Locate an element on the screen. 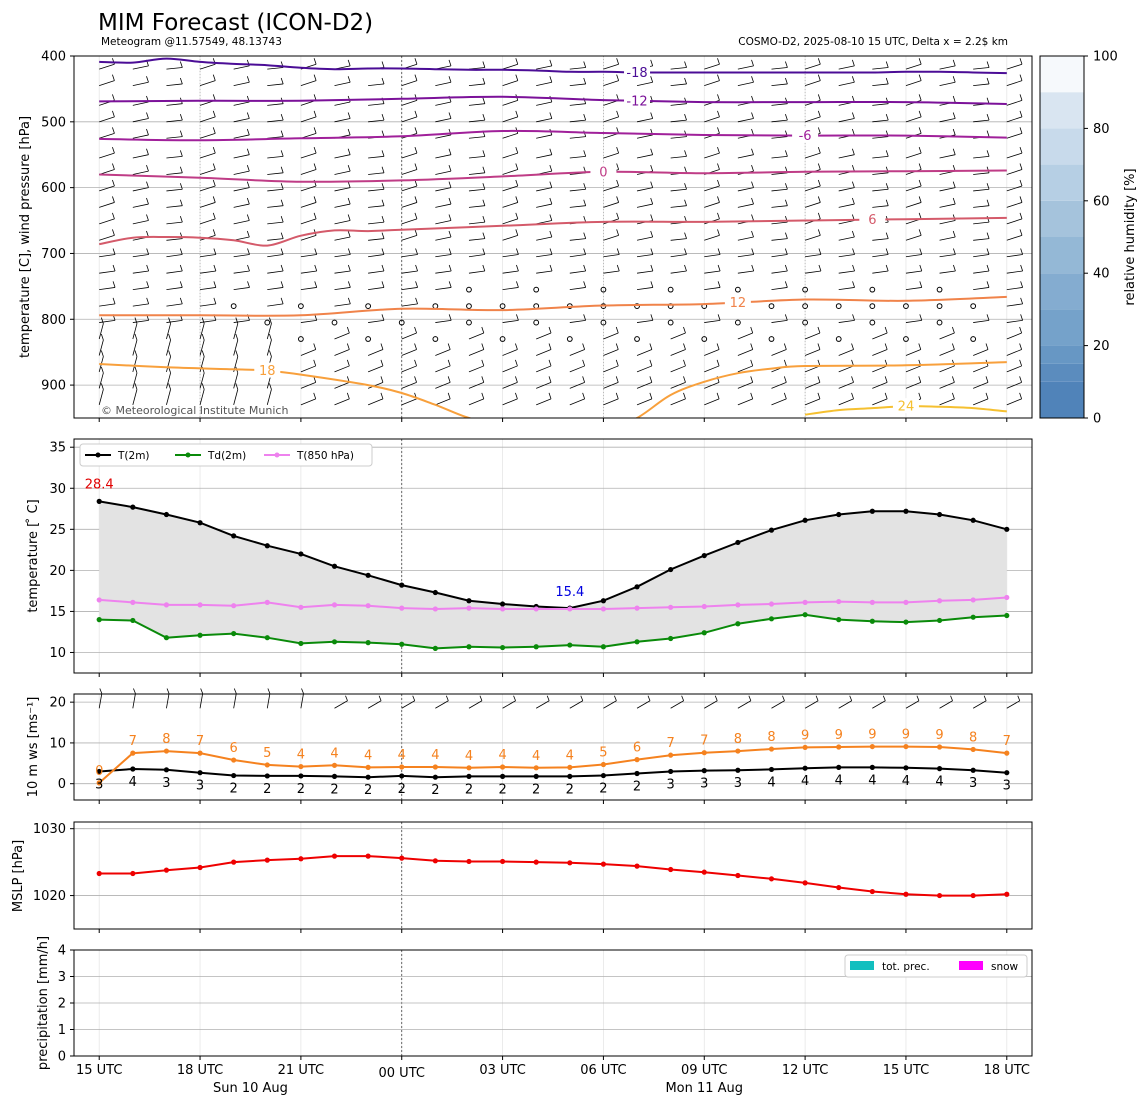  xtick-label: 06 UTC is located at coordinates (603, 1070).